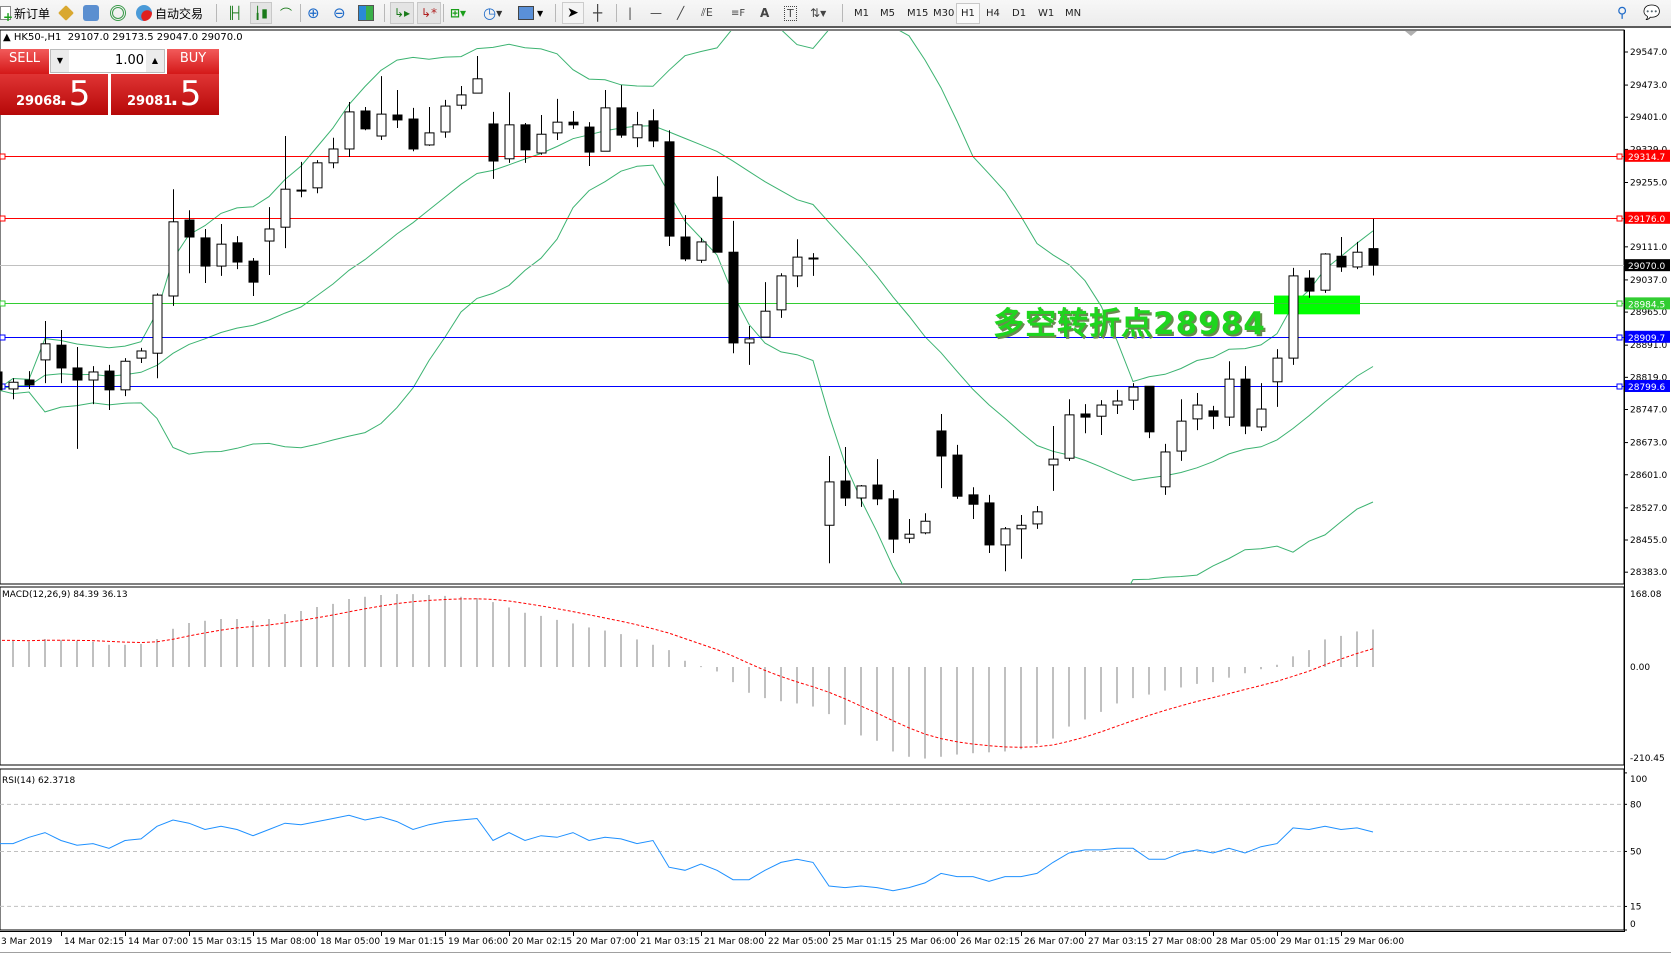 The width and height of the screenshot is (1671, 954). Describe the element at coordinates (1652, 13) in the screenshot. I see `chat-icon: 💬` at that location.